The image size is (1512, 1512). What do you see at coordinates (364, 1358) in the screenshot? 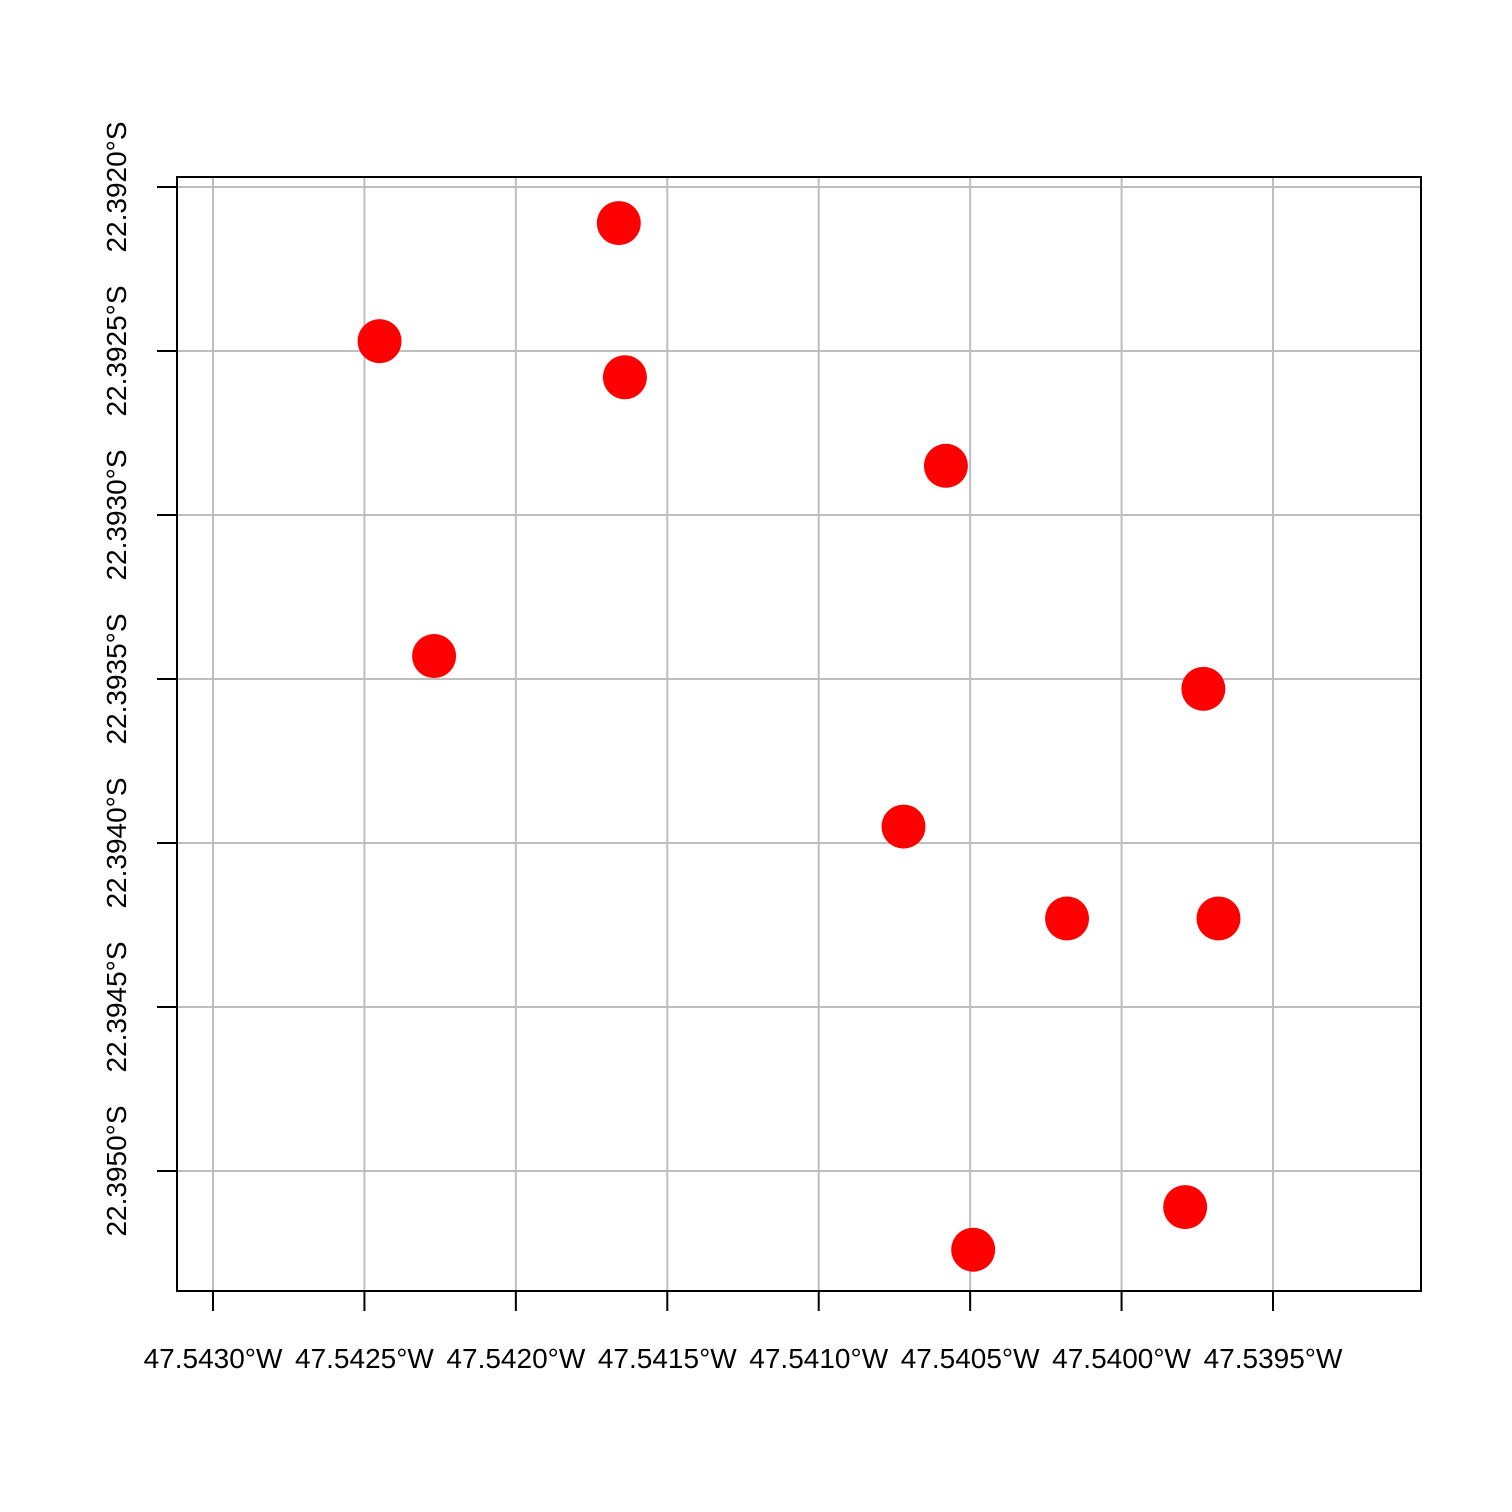
I see `x-tick-label: 47.5425°W` at bounding box center [364, 1358].